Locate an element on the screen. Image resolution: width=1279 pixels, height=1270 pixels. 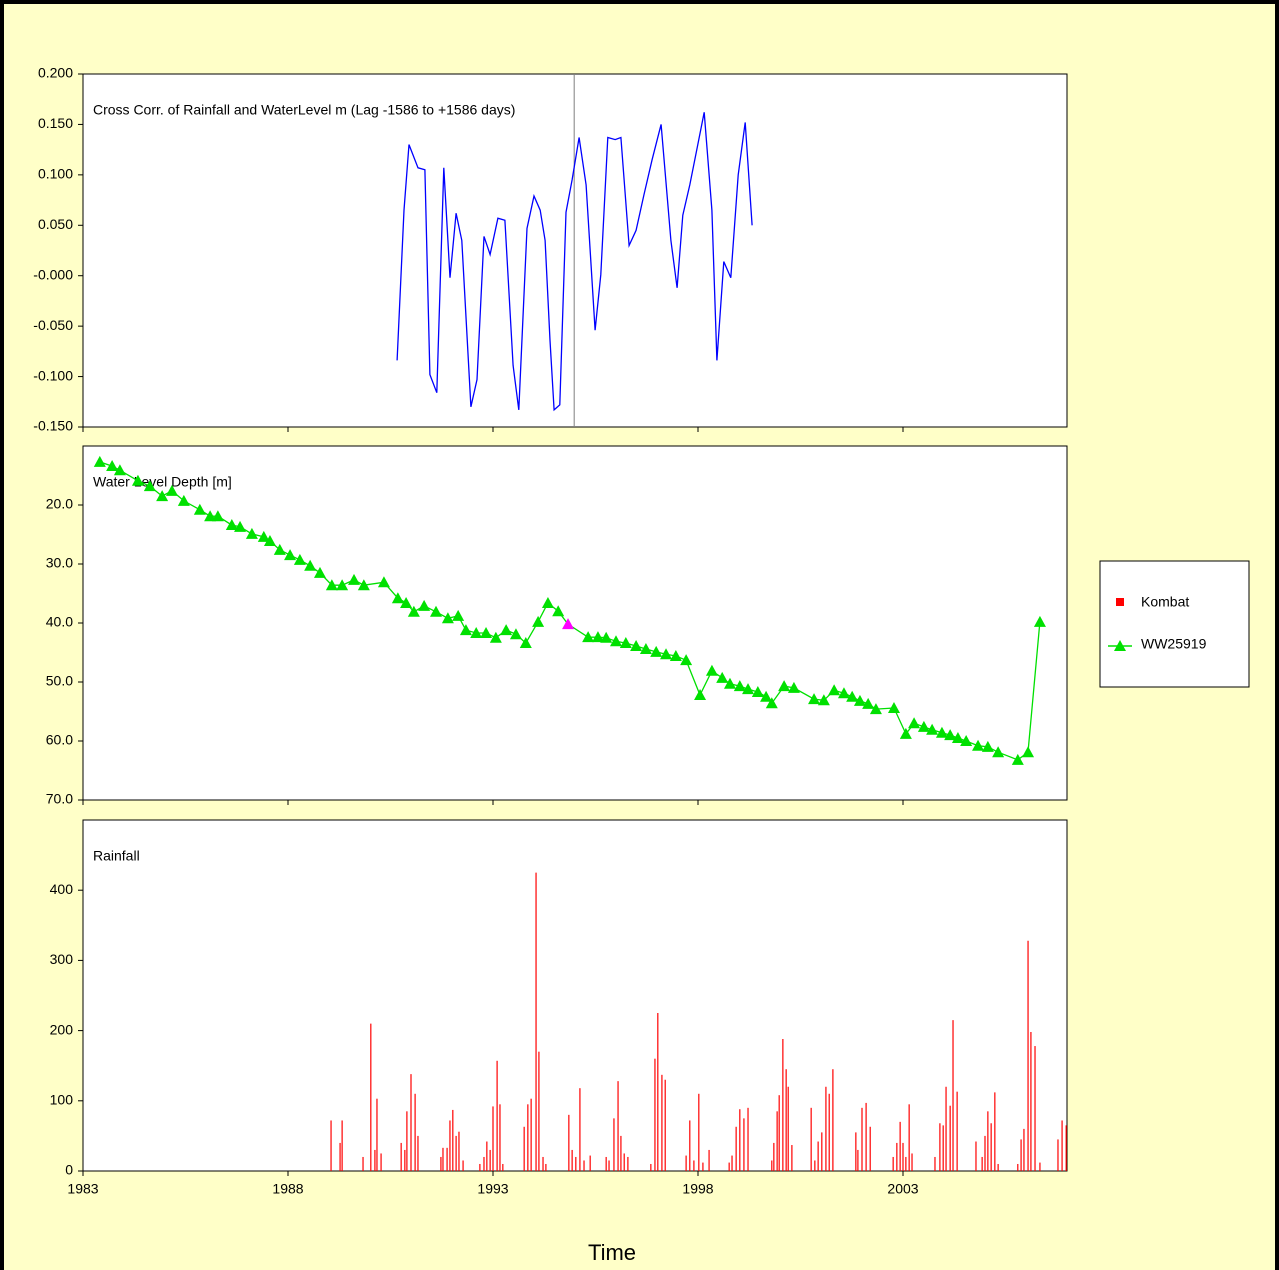
y-tick-label: 0.050 is located at coordinates (55, 224).